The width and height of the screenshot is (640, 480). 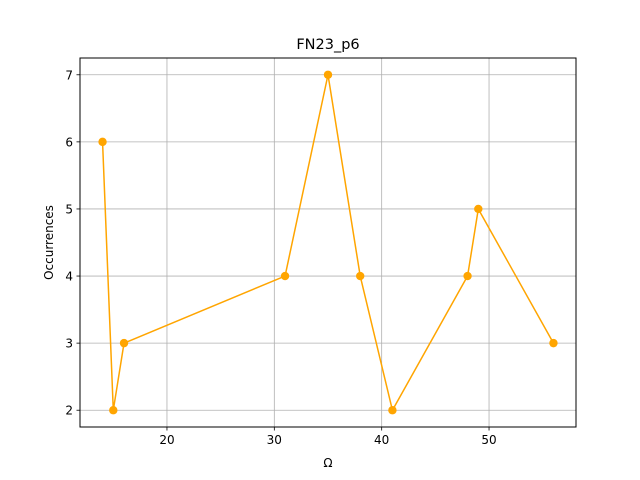 What do you see at coordinates (327, 45) in the screenshot?
I see `chart-title: FN23_p6` at bounding box center [327, 45].